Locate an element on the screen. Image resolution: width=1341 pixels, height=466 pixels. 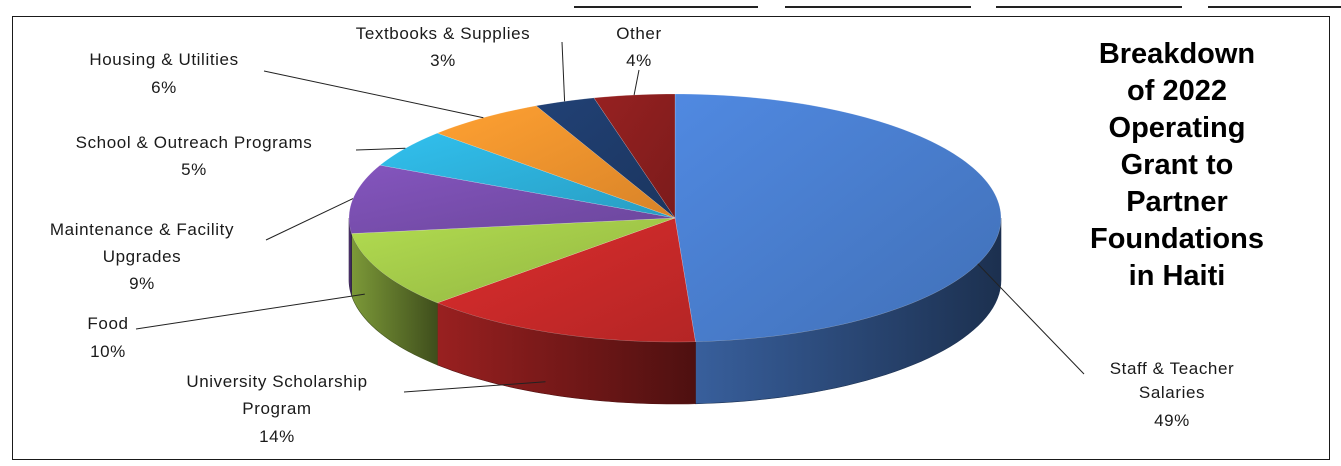
slice-label: Food is located at coordinates (107, 323).